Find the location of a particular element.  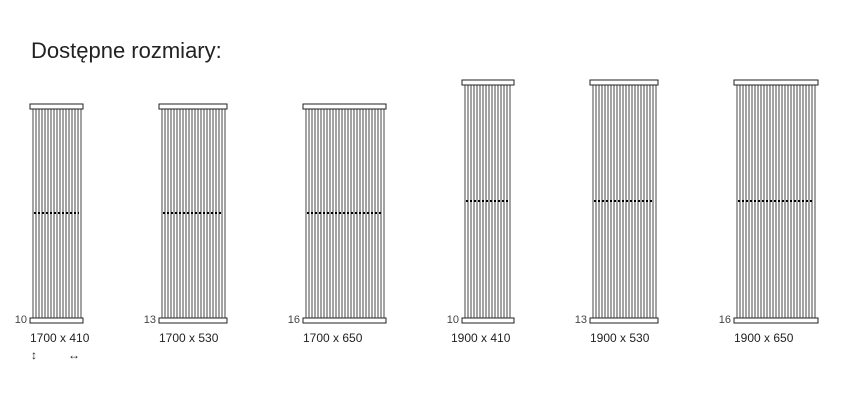

height-icon: ↕ is located at coordinates (34, 355).